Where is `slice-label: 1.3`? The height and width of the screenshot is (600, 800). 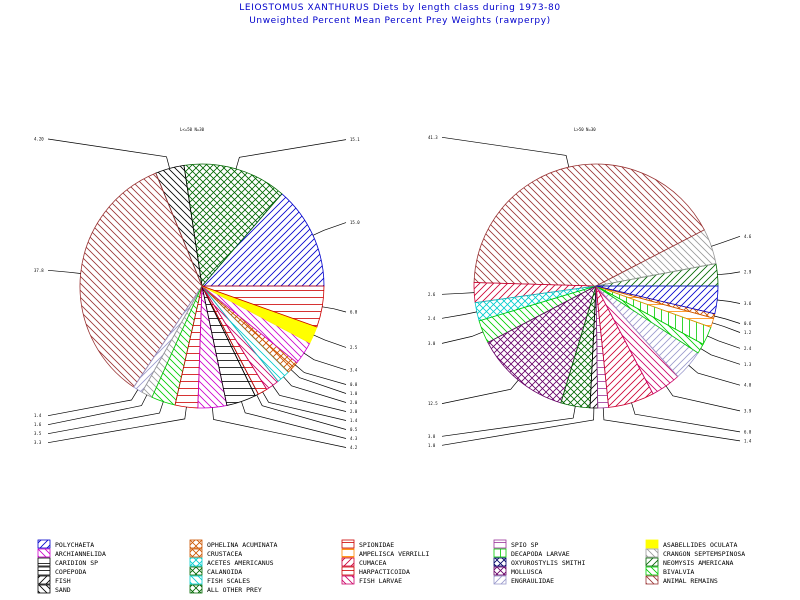
slice-label: 1.3 is located at coordinates (748, 364).